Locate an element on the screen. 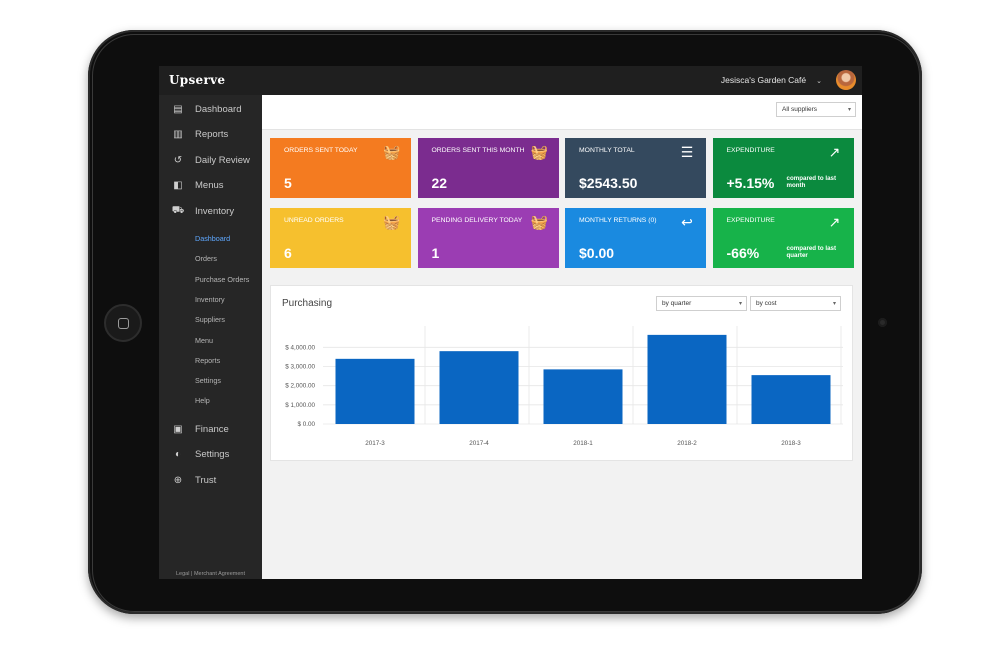 The width and height of the screenshot is (1000, 667). reply-icon: ↩ is located at coordinates (687, 222).